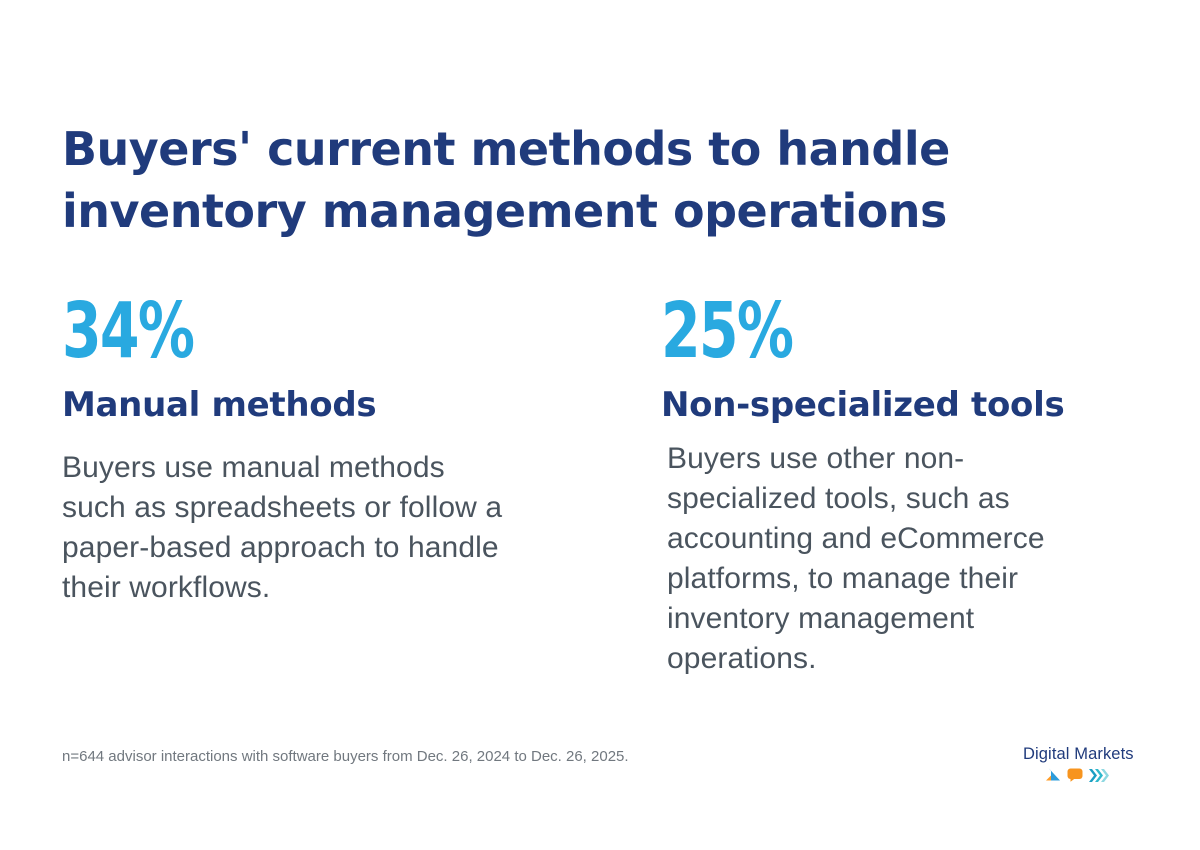  Describe the element at coordinates (287, 331) in the screenshot. I see `stat-percent-value: 34%` at that location.